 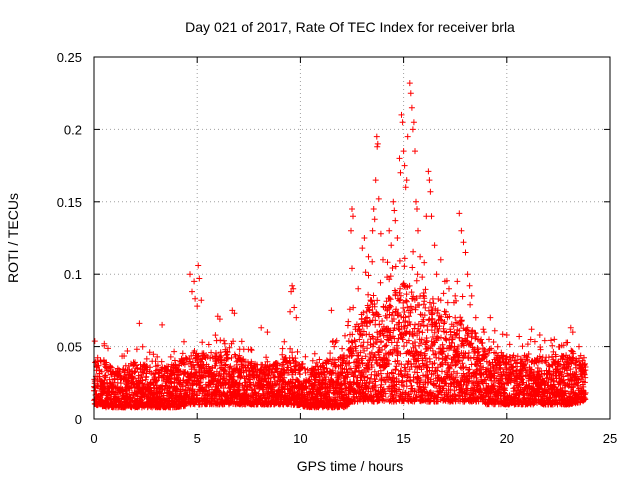 What do you see at coordinates (610, 438) in the screenshot?
I see `x-tick-label: 25` at bounding box center [610, 438].